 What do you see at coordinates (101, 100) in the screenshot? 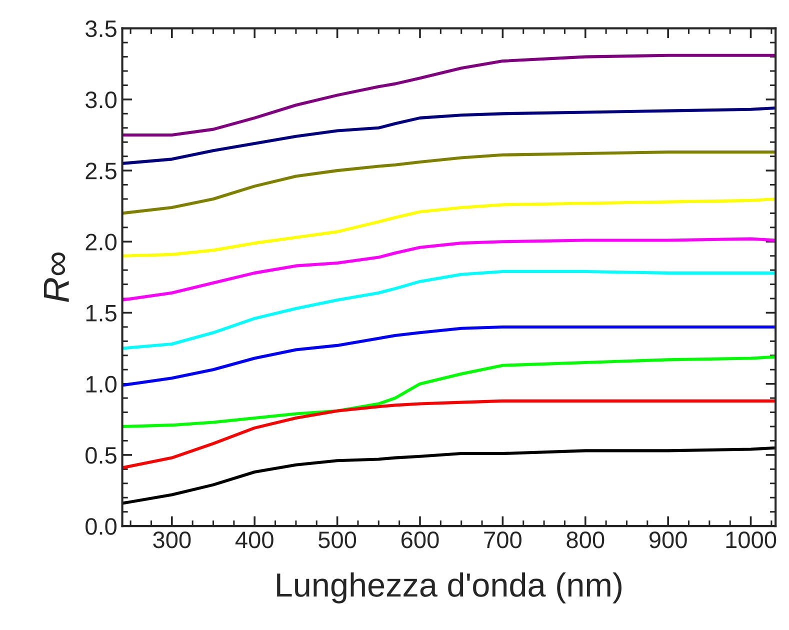
I see `y-tick-label: 3.0` at bounding box center [101, 100].